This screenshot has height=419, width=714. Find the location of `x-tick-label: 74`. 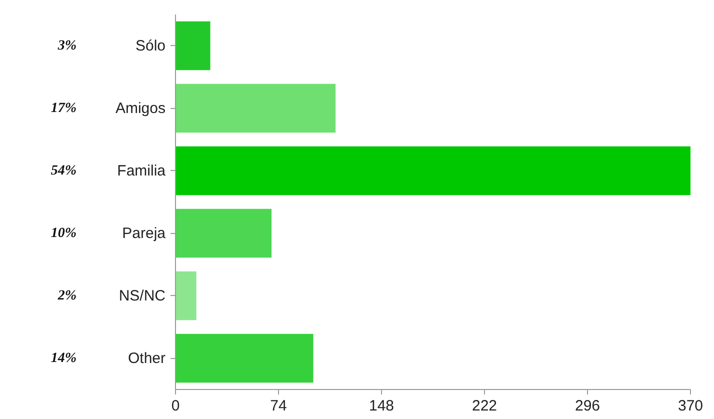

x-tick-label: 74 is located at coordinates (278, 406).